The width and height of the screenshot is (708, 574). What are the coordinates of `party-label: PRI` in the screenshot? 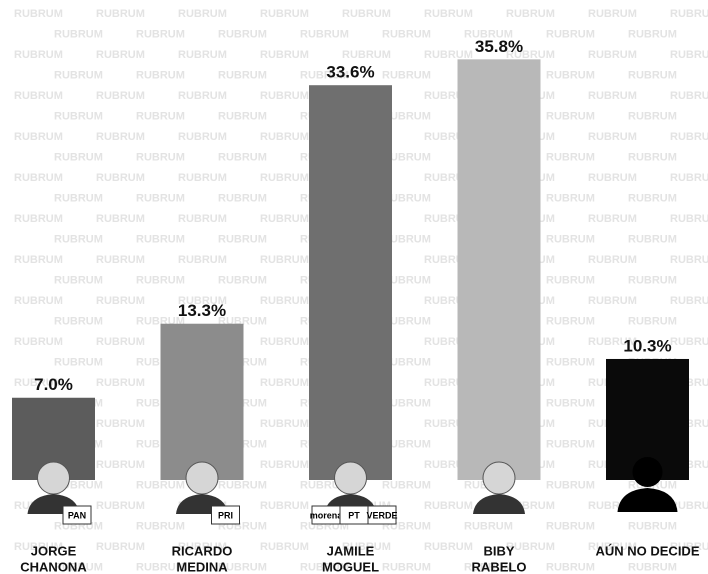 It's located at (225, 515).